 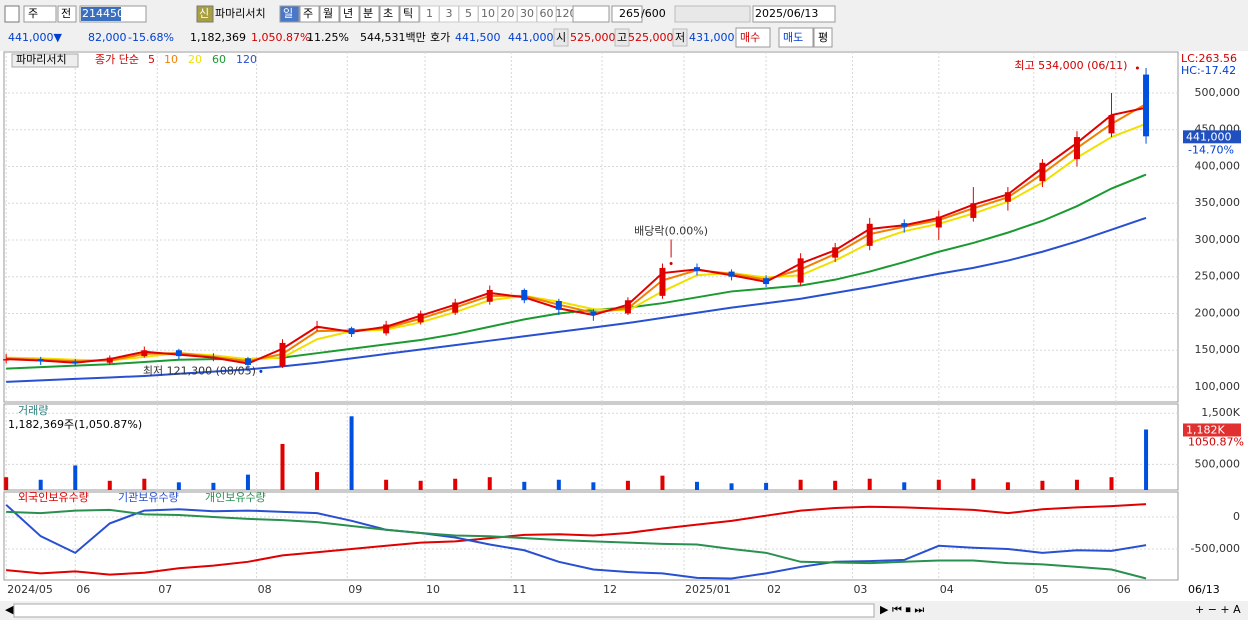 I want to click on tools, so click(x=712, y=14).